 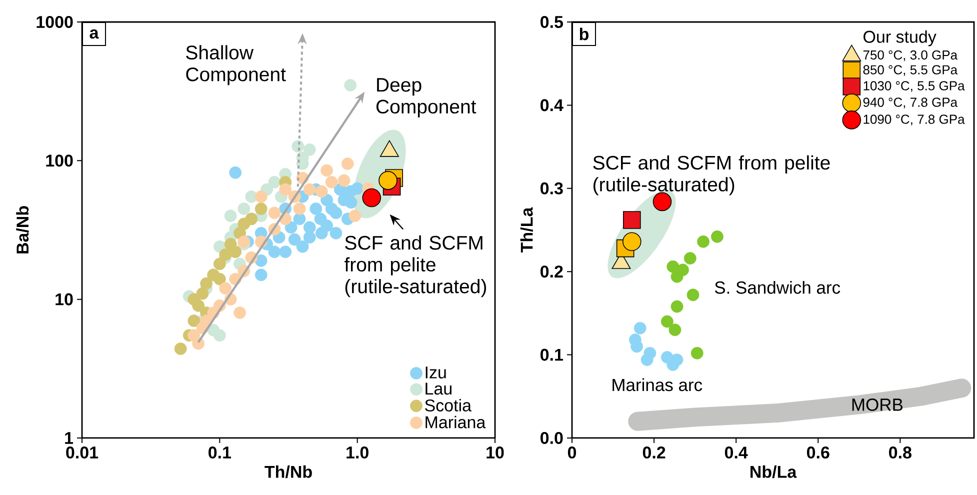 I want to click on x-tick-label: 10, so click(x=495, y=452).